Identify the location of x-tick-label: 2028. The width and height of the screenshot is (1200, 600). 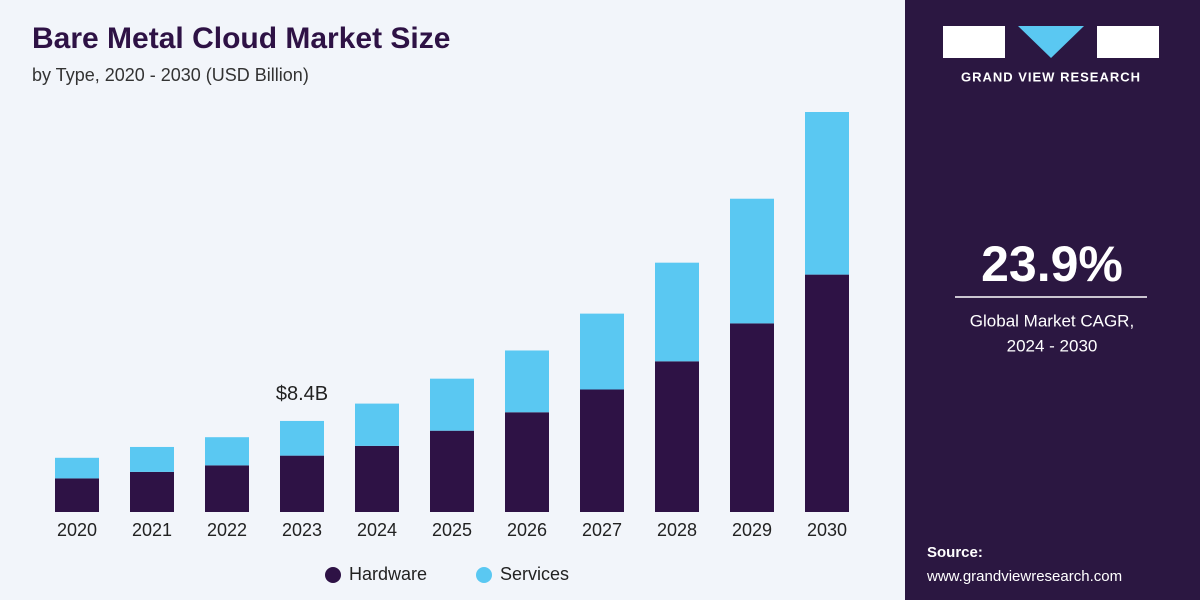
(677, 530).